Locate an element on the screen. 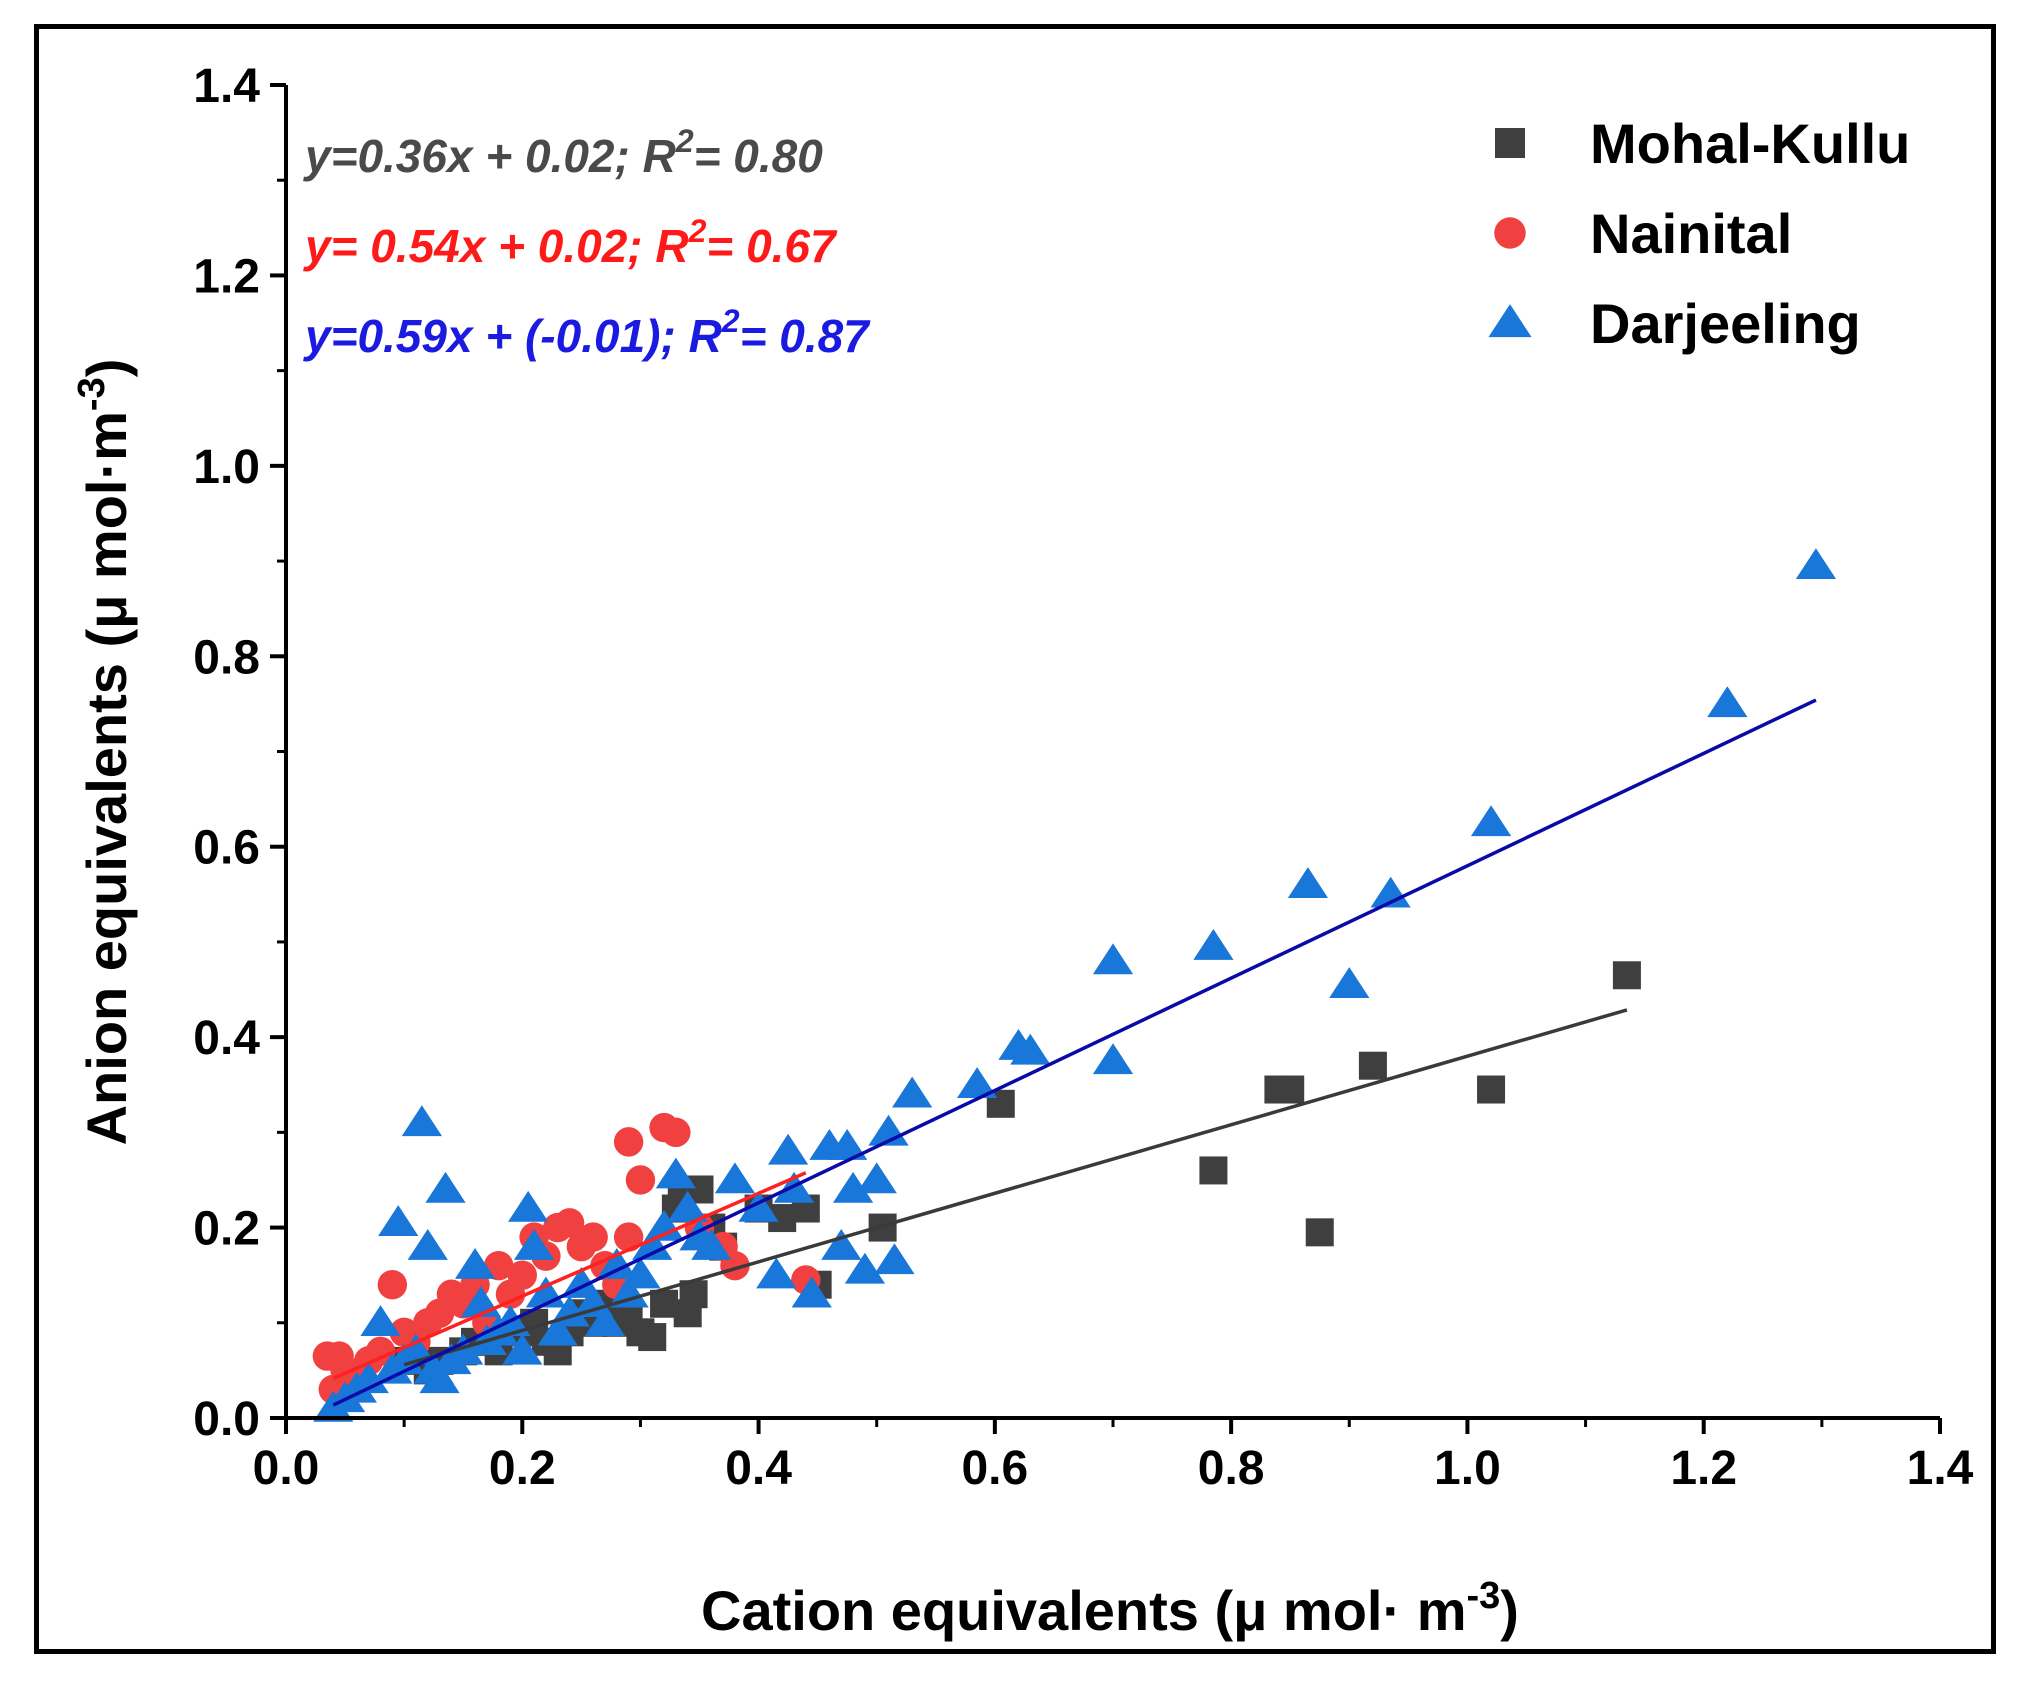  y-tick-label: 0.0 is located at coordinates (226, 1419).